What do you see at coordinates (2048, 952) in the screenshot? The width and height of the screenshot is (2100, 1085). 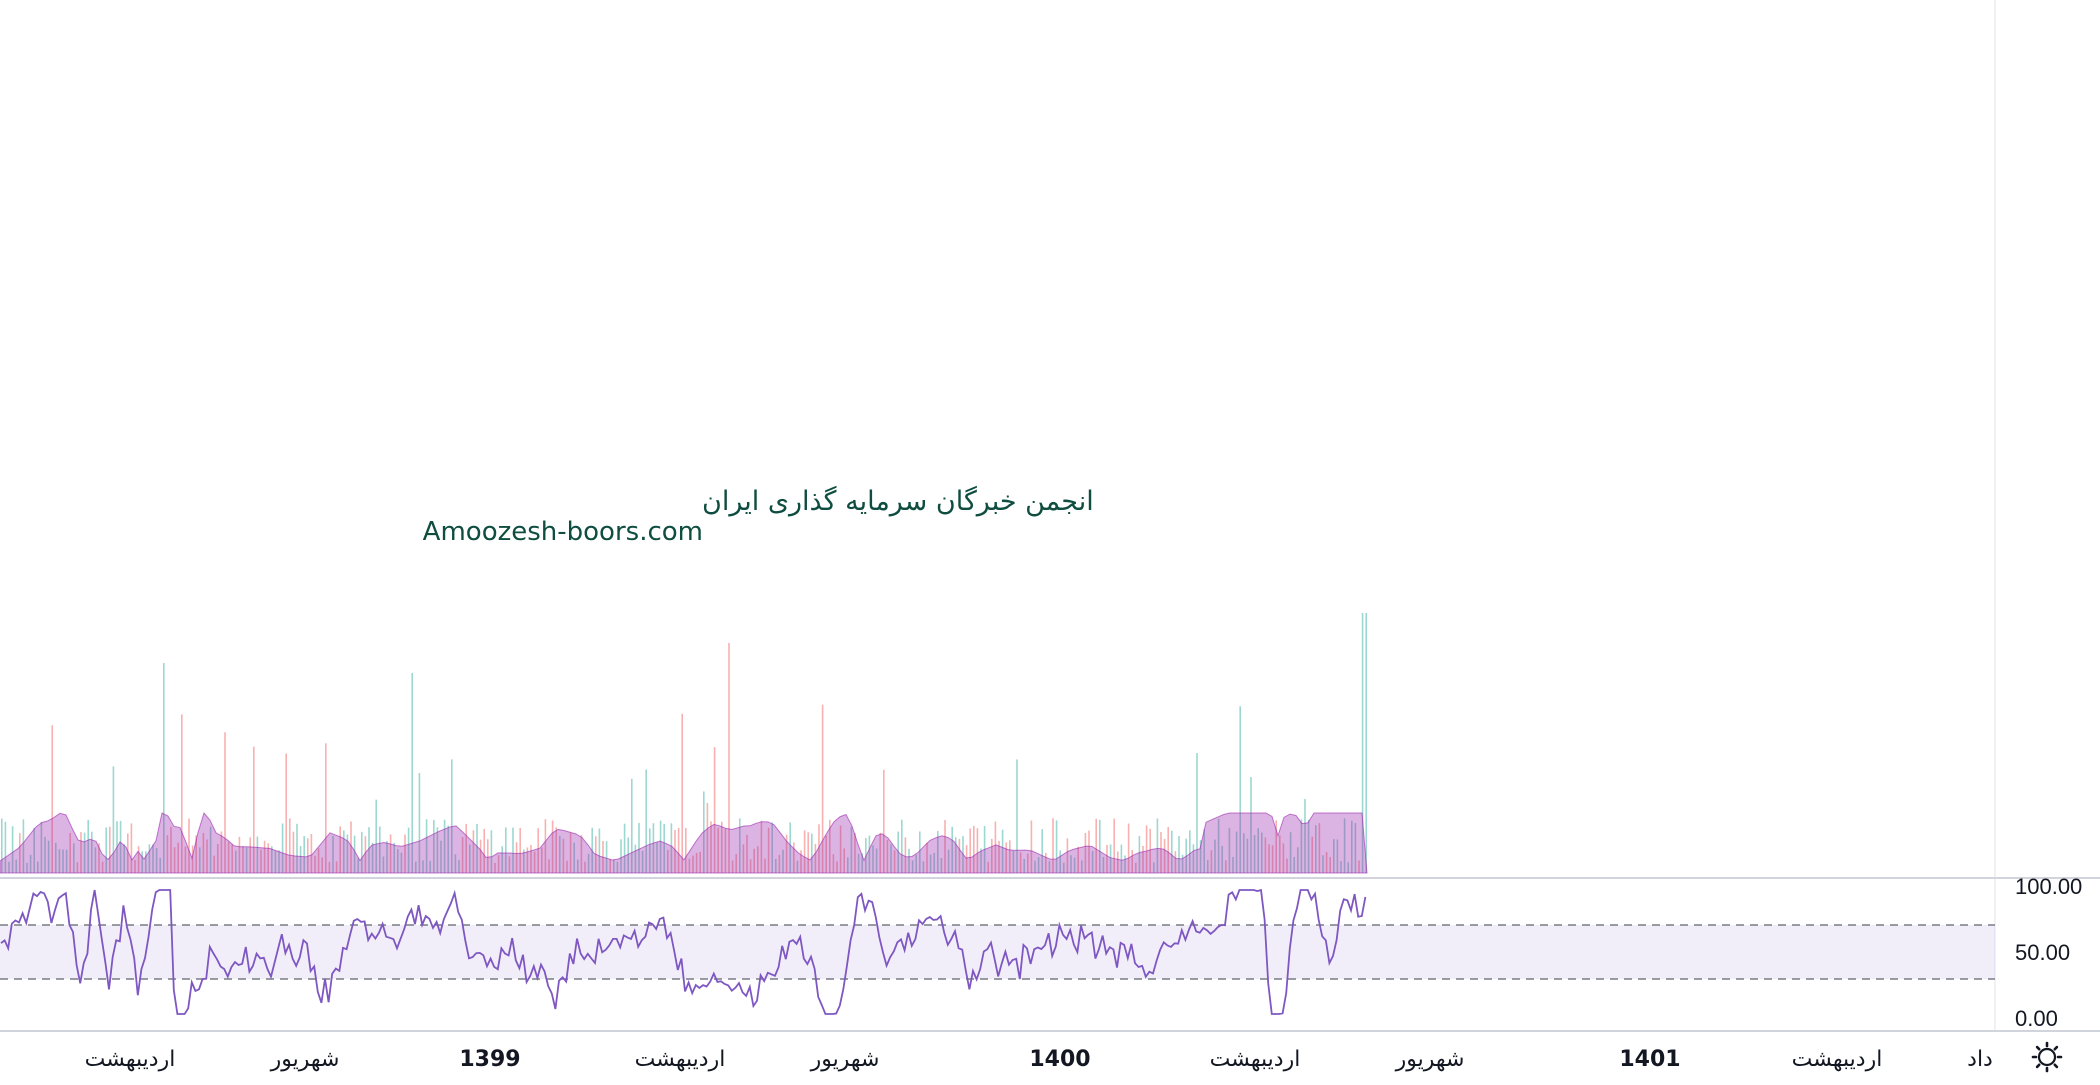 I see `rsi-axis: 100.00 50.00 0.00` at bounding box center [2048, 952].